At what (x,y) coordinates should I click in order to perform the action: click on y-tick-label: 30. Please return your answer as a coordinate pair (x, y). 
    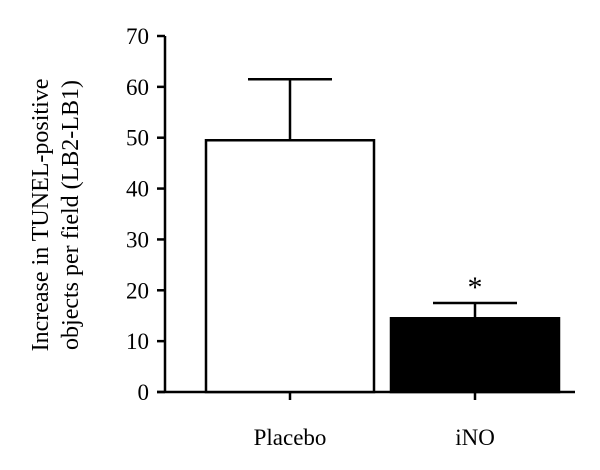
    Looking at the image, I should click on (137, 239).